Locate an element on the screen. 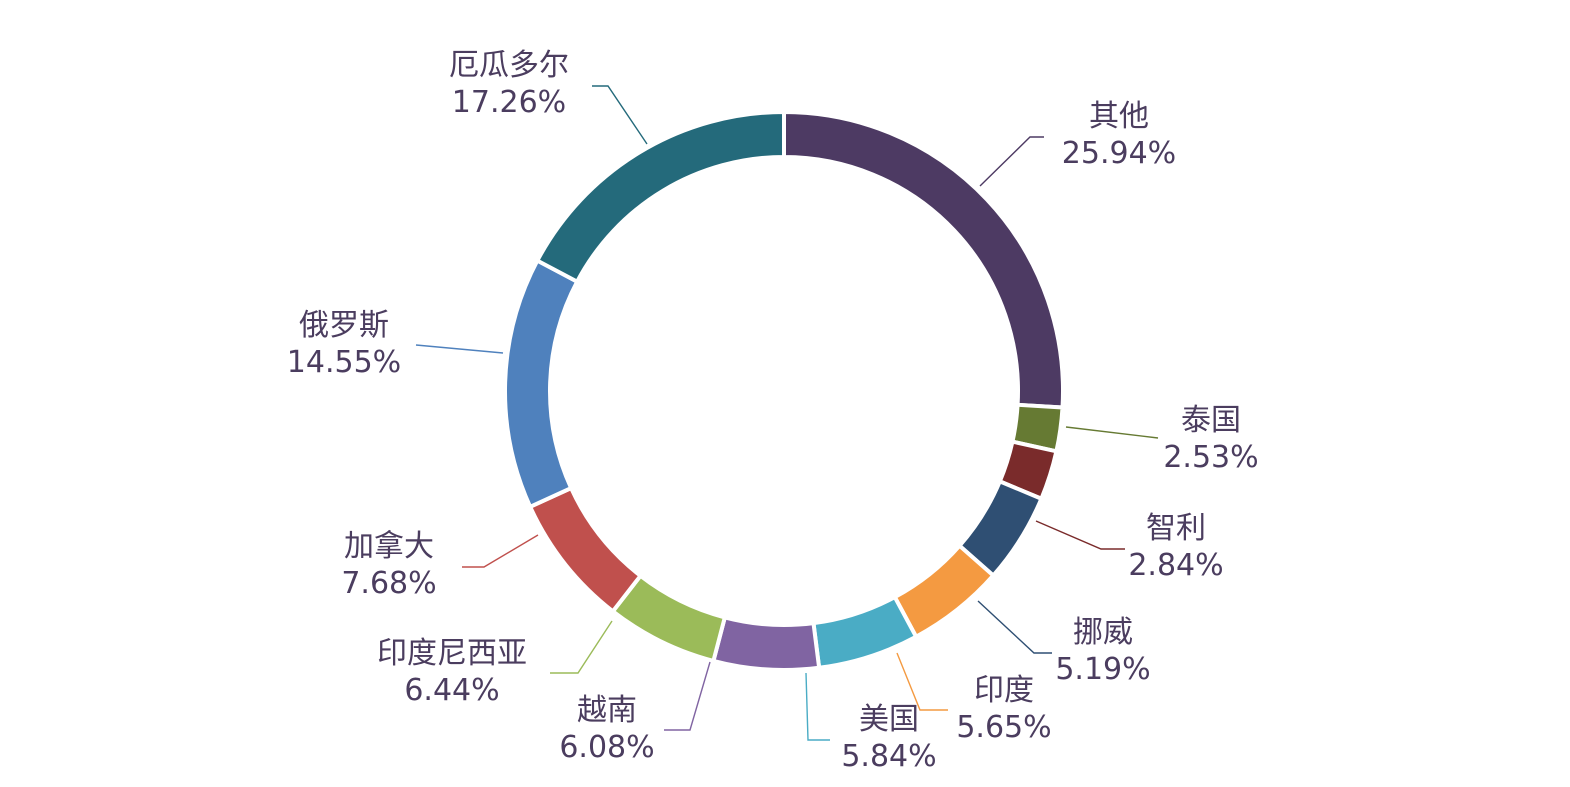 The image size is (1570, 787). slice-label-value-0: 25.94% is located at coordinates (1119, 153).